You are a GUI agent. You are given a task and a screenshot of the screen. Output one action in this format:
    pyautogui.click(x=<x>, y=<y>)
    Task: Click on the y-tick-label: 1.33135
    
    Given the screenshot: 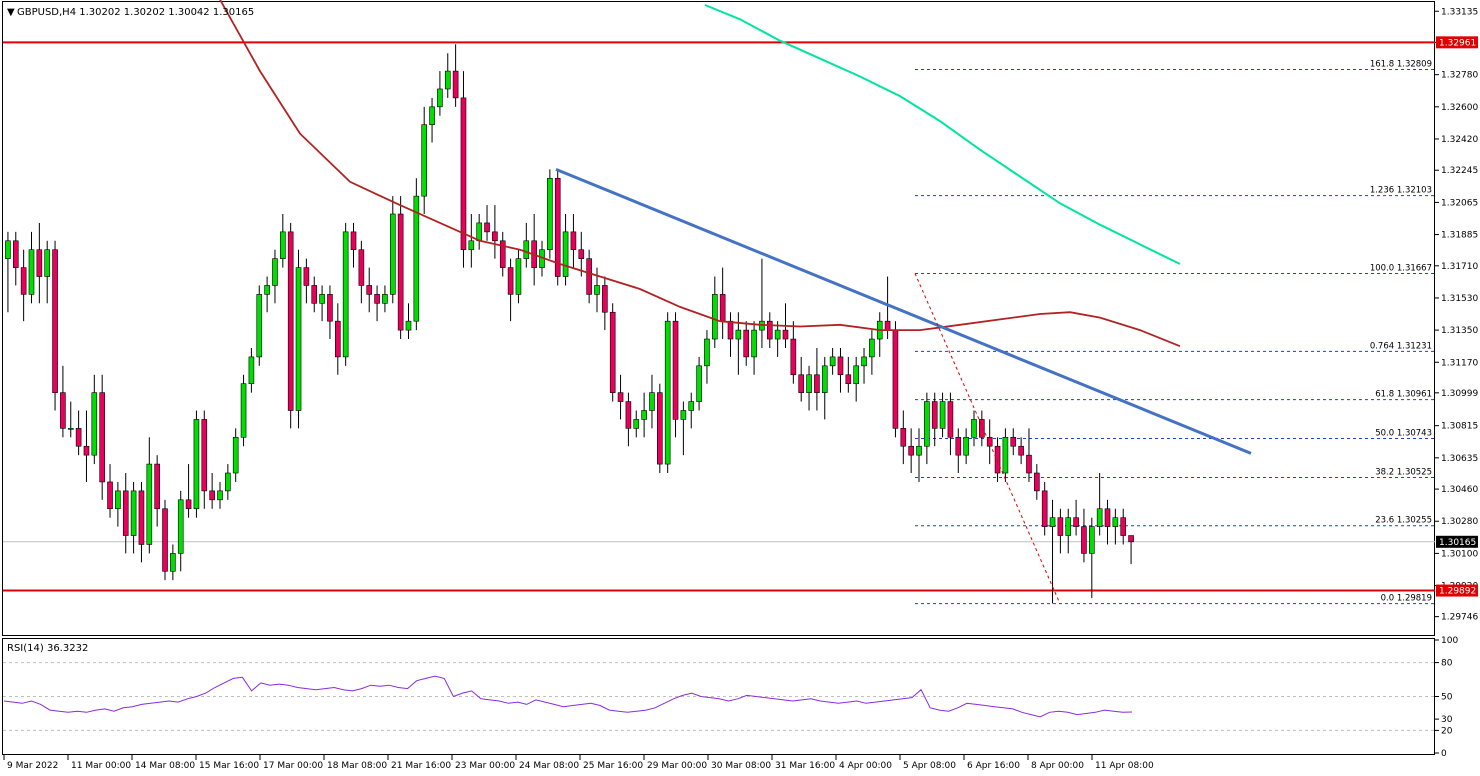 What is the action you would take?
    pyautogui.click(x=1459, y=12)
    